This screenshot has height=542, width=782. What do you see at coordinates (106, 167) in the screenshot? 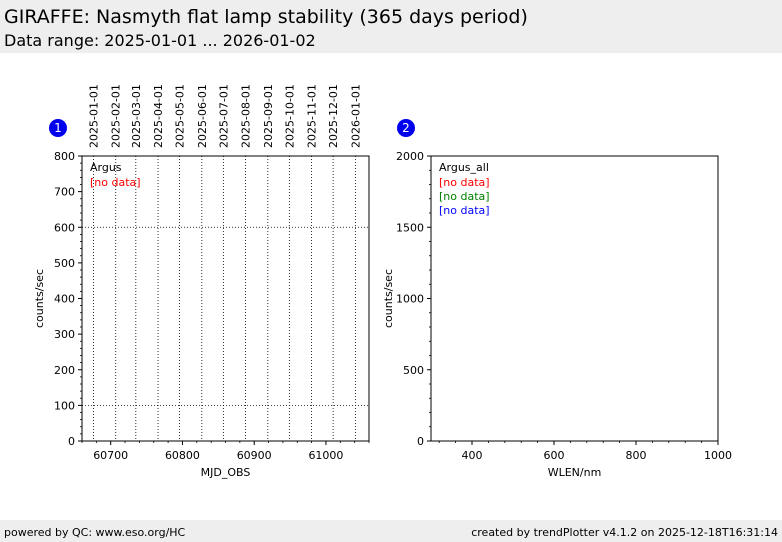
I see `chart1-legend-title: Argus` at bounding box center [106, 167].